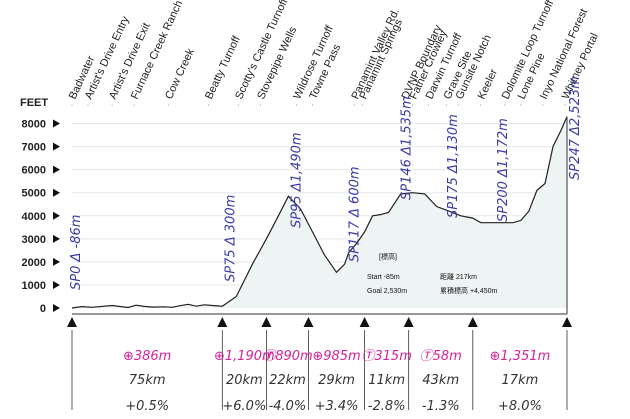  What do you see at coordinates (387, 406) in the screenshot?
I see `segment-grade: -2.8%` at bounding box center [387, 406].